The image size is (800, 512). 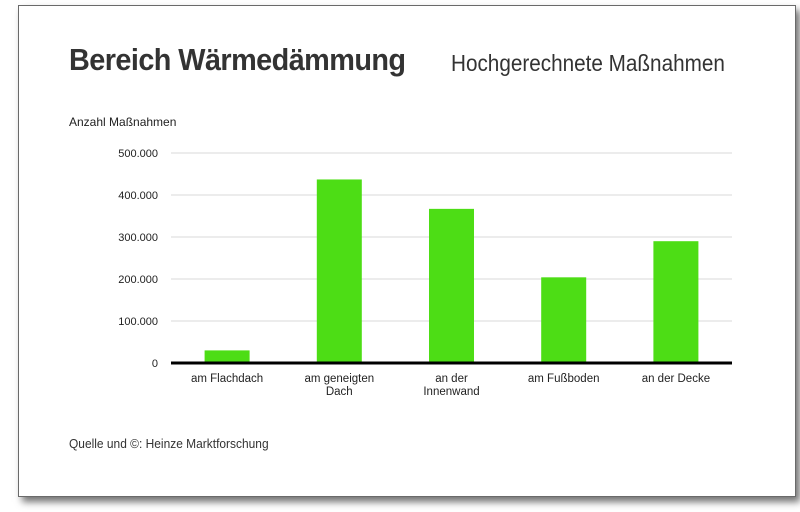 I want to click on chart-title: Bereich Wärmedämmung, so click(x=237, y=59).